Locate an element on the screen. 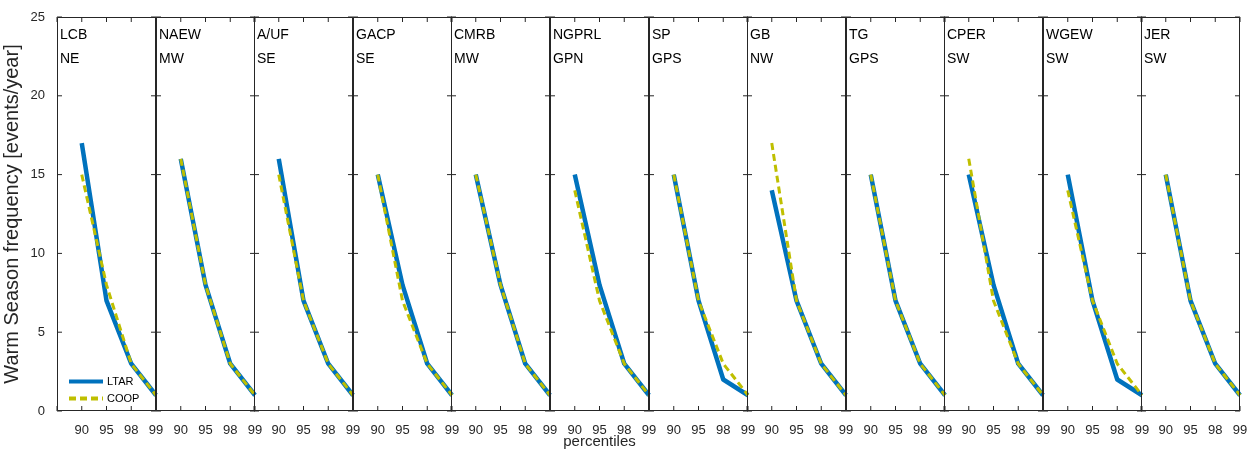 The width and height of the screenshot is (1249, 451). annotation: GPN is located at coordinates (568, 57).